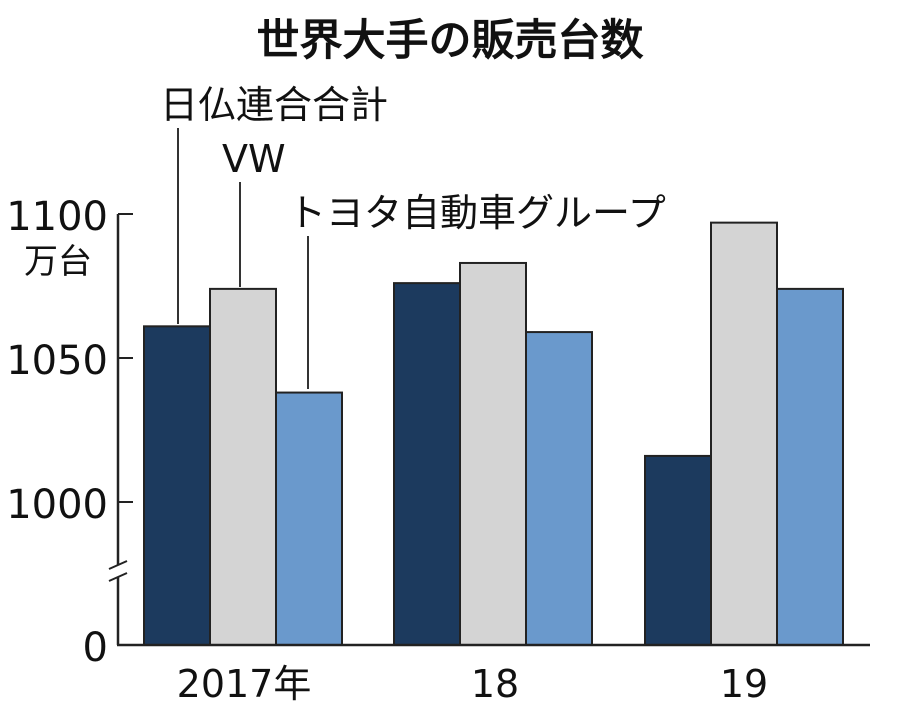 Image resolution: width=900 pixels, height=712 pixels. What do you see at coordinates (274, 105) in the screenshot?
I see `legend-label-nissan-renault: 日仏連合合計` at bounding box center [274, 105].